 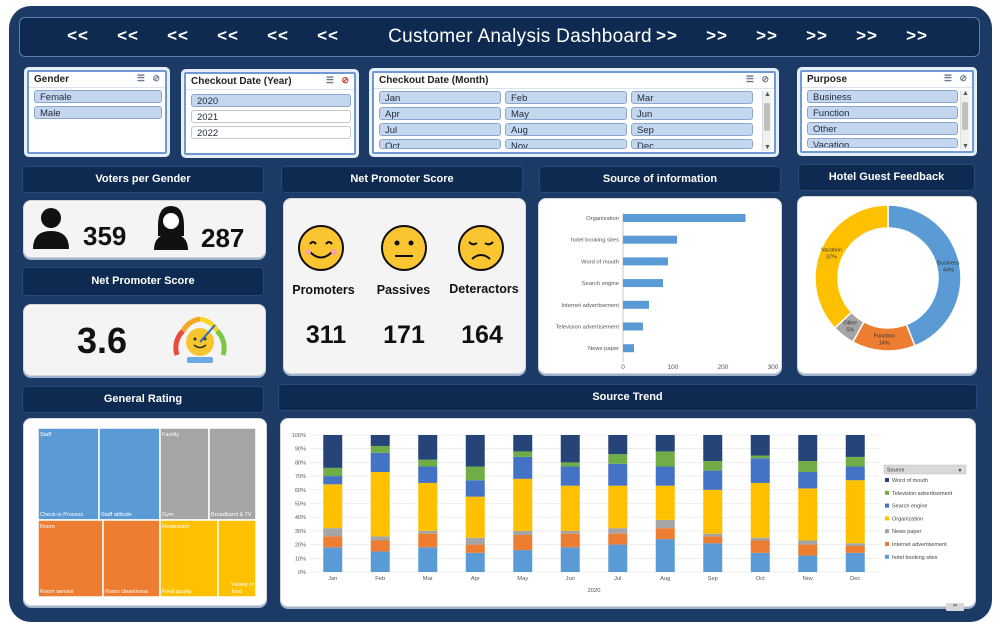 What do you see at coordinates (105, 236) in the screenshot?
I see `male-voters-count: 359` at bounding box center [105, 236].